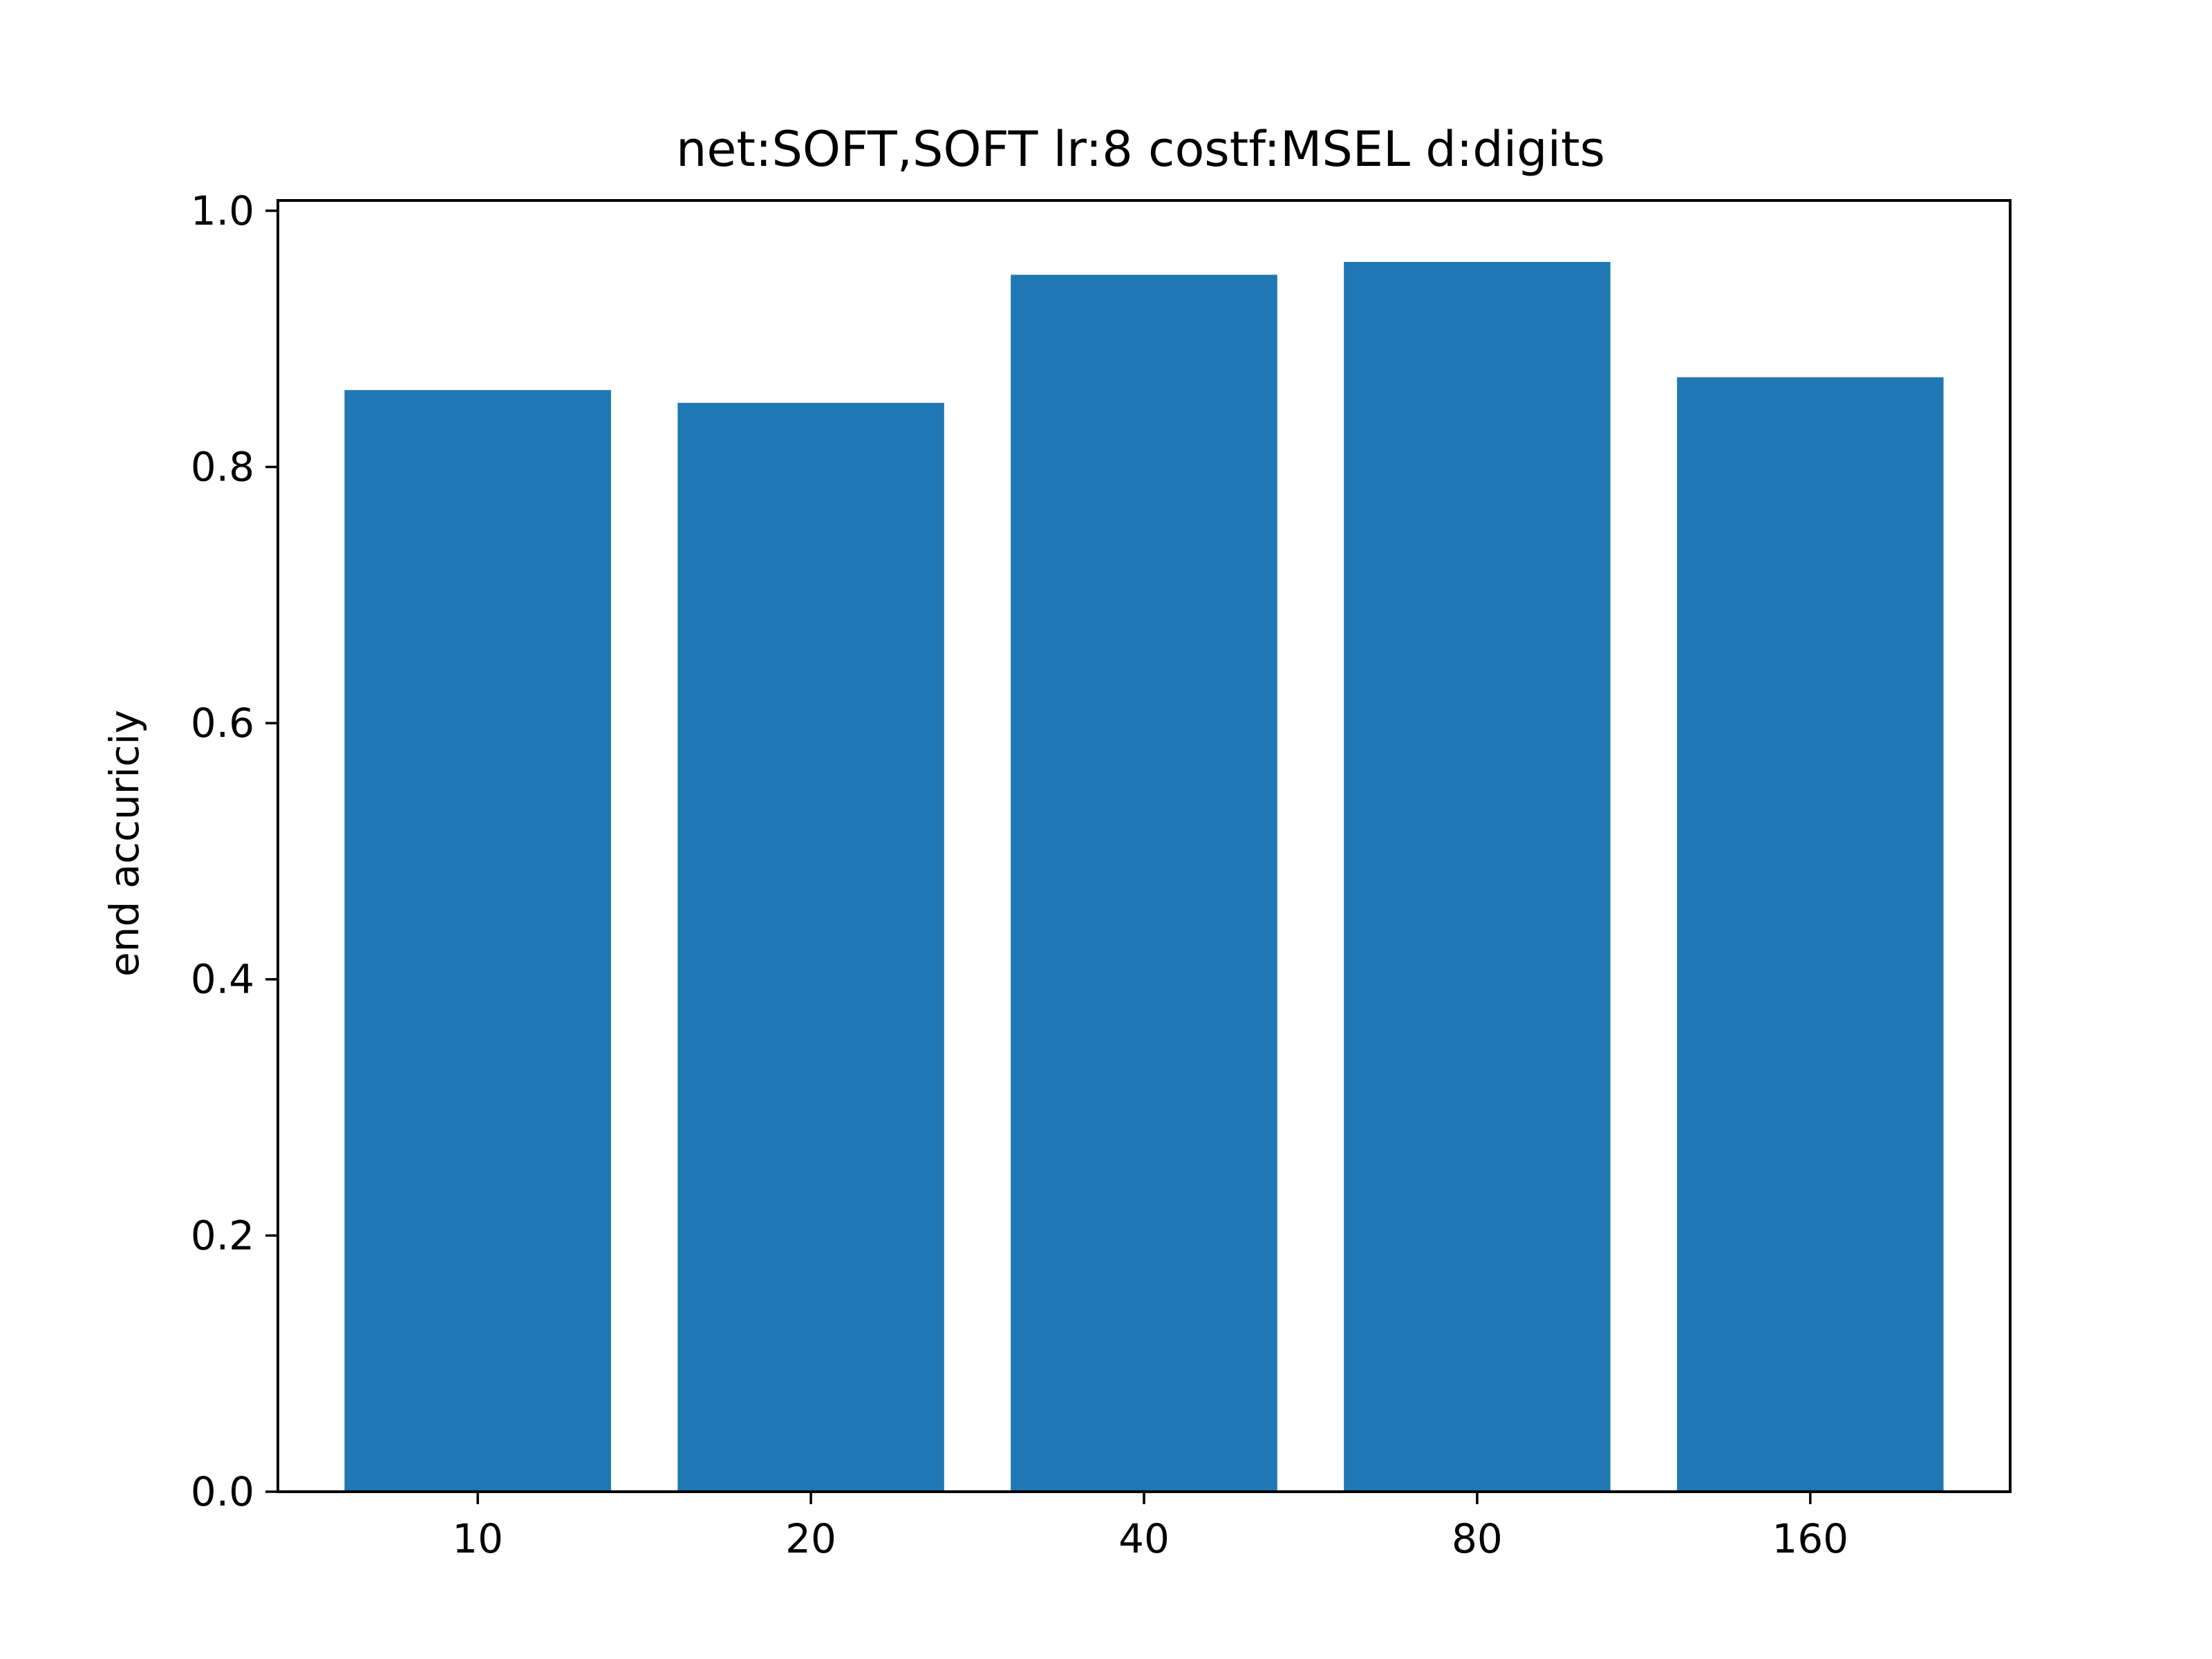 The height and width of the screenshot is (1659, 2212). I want to click on y-axis-ticks: 0.0 0.2 0.4 0.6 0.8 1.0, so click(235, 851).